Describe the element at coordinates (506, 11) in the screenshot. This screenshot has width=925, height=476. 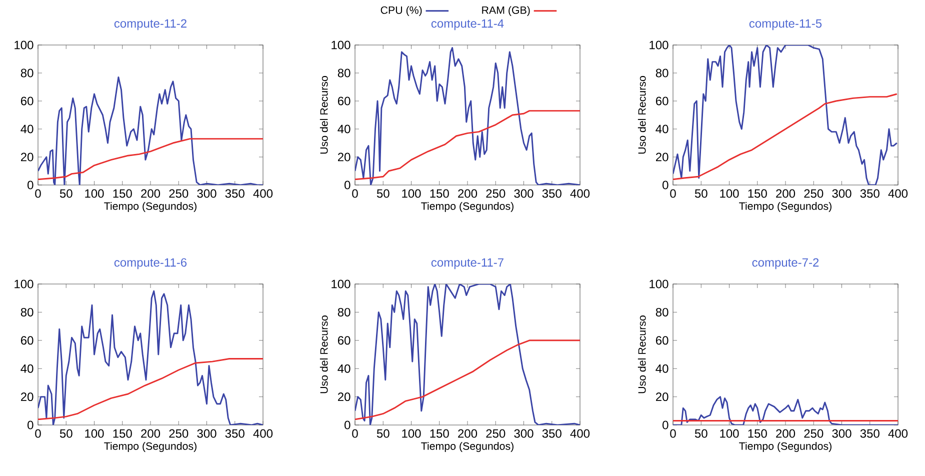
I see `legend-label: RAM (GB)` at that location.